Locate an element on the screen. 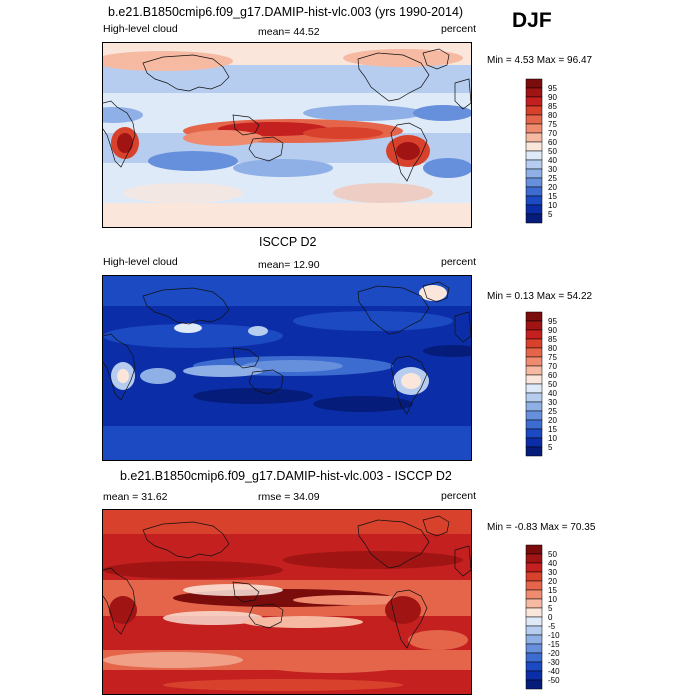 The image size is (700, 700). panel-3-mean-label: mean = 31.62 is located at coordinates (135, 497).